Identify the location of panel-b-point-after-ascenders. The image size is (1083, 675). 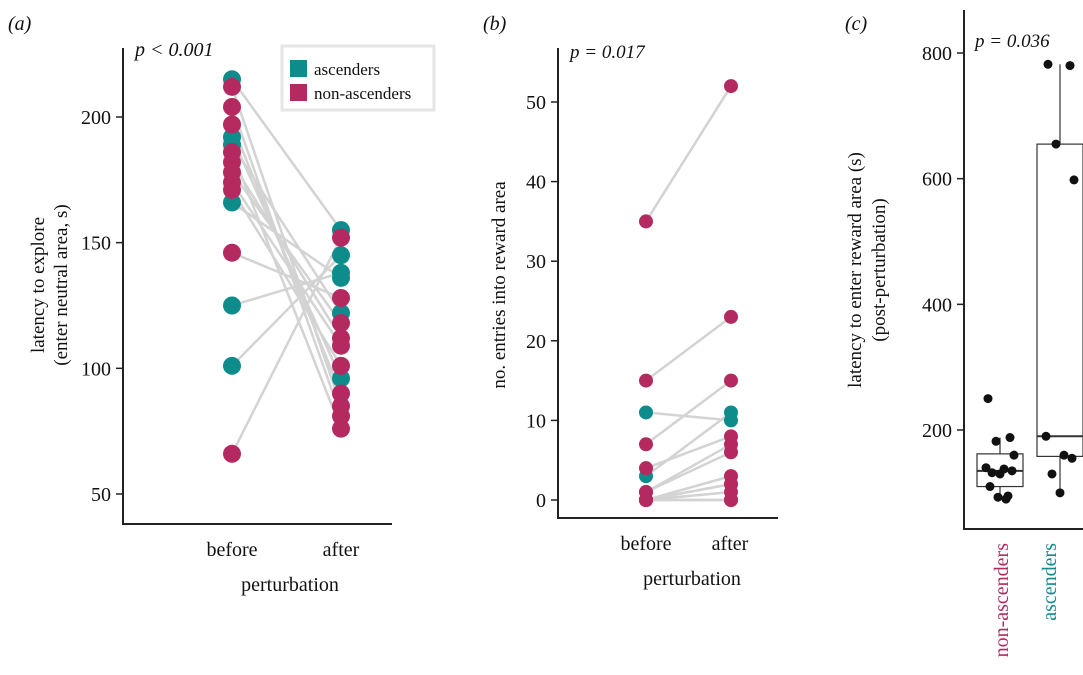
(731, 412).